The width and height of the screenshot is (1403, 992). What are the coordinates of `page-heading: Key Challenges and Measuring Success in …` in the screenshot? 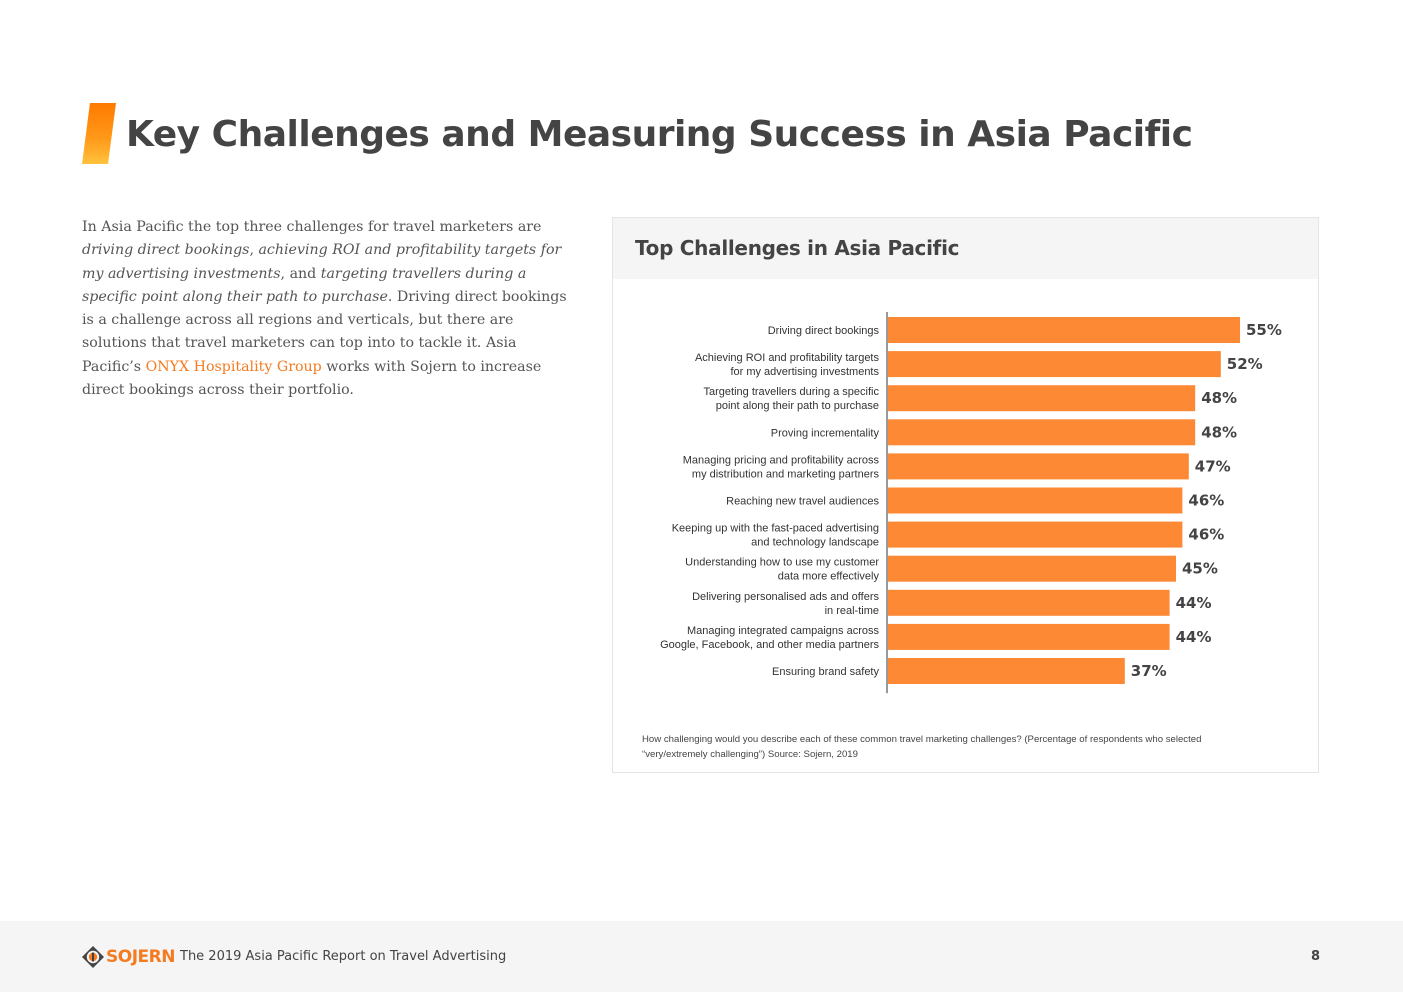 It's located at (702, 133).